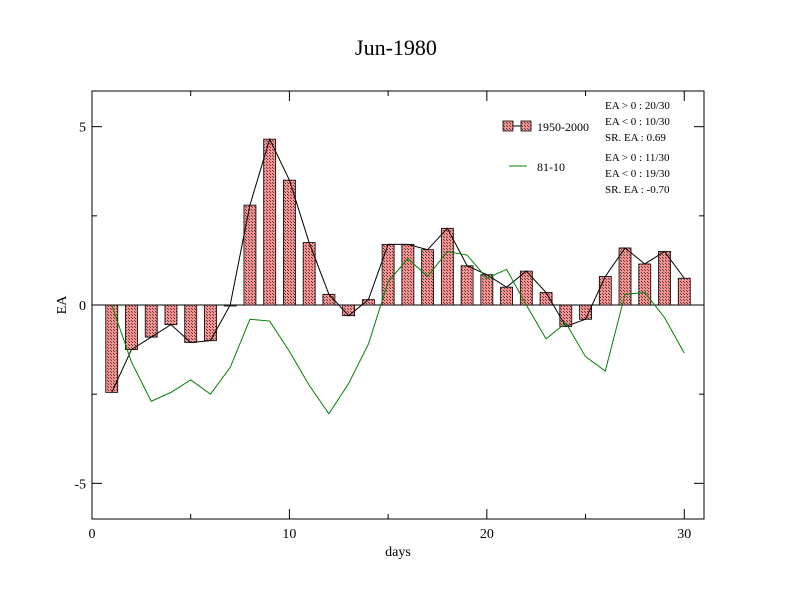  I want to click on legend-label-81-10: 81-10, so click(551, 167).